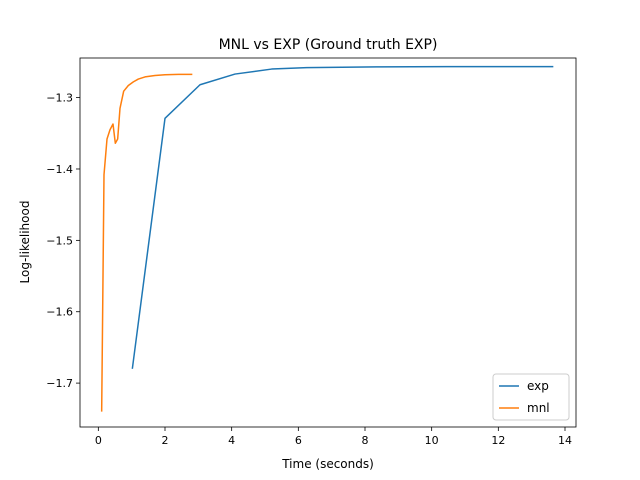 This screenshot has height=480, width=640. What do you see at coordinates (538, 408) in the screenshot?
I see `legend-label-mnl: mnl` at bounding box center [538, 408].